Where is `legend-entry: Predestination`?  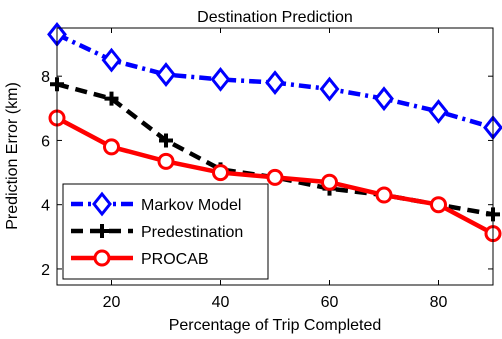
legend-entry: Predestination is located at coordinates (157, 232).